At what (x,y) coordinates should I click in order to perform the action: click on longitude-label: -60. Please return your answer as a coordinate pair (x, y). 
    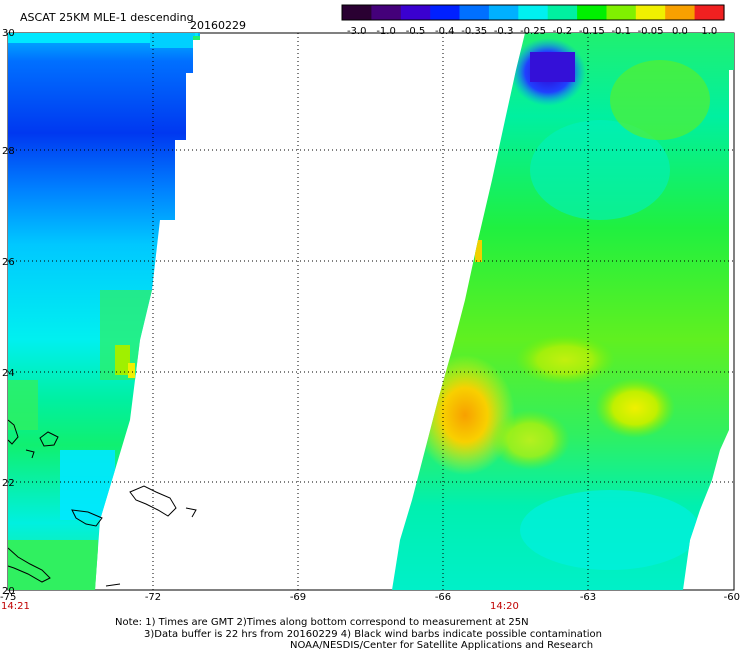
    Looking at the image, I should click on (732, 597).